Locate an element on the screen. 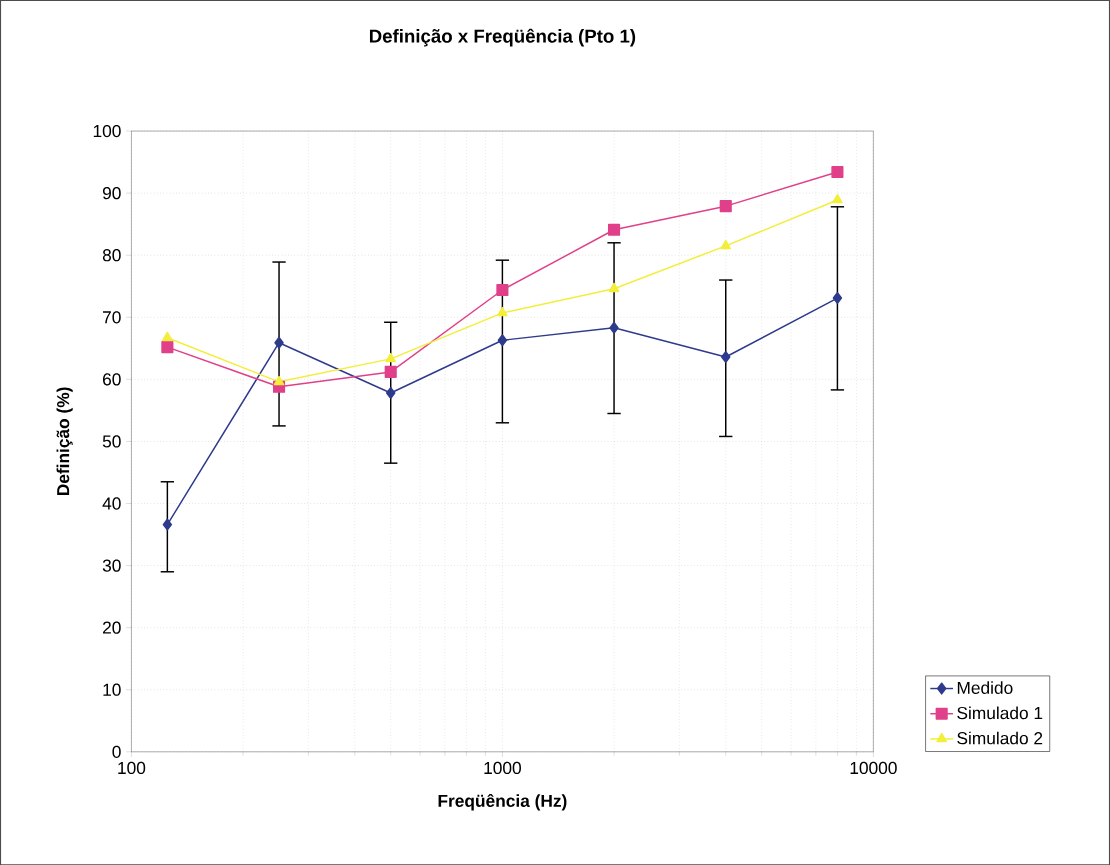  y-tick-label: 60 is located at coordinates (112, 379).